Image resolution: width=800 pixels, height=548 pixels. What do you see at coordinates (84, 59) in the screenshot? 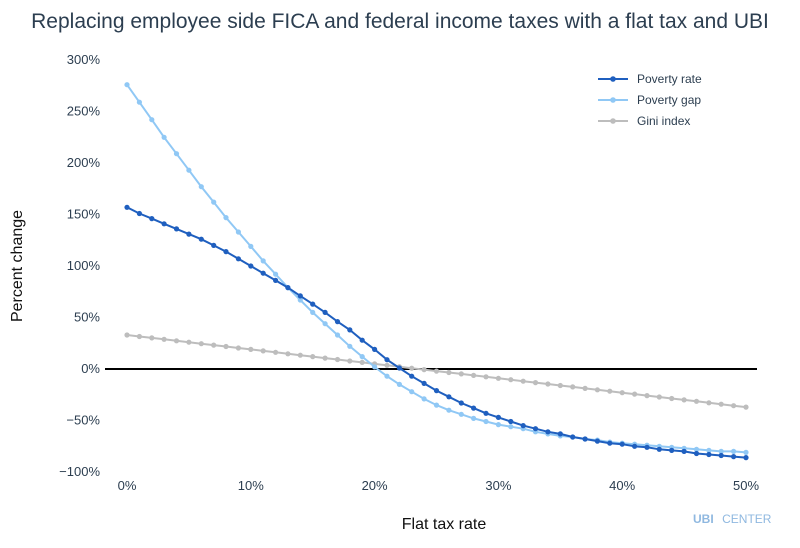
I see `y-tick-label: 300%` at bounding box center [84, 59].